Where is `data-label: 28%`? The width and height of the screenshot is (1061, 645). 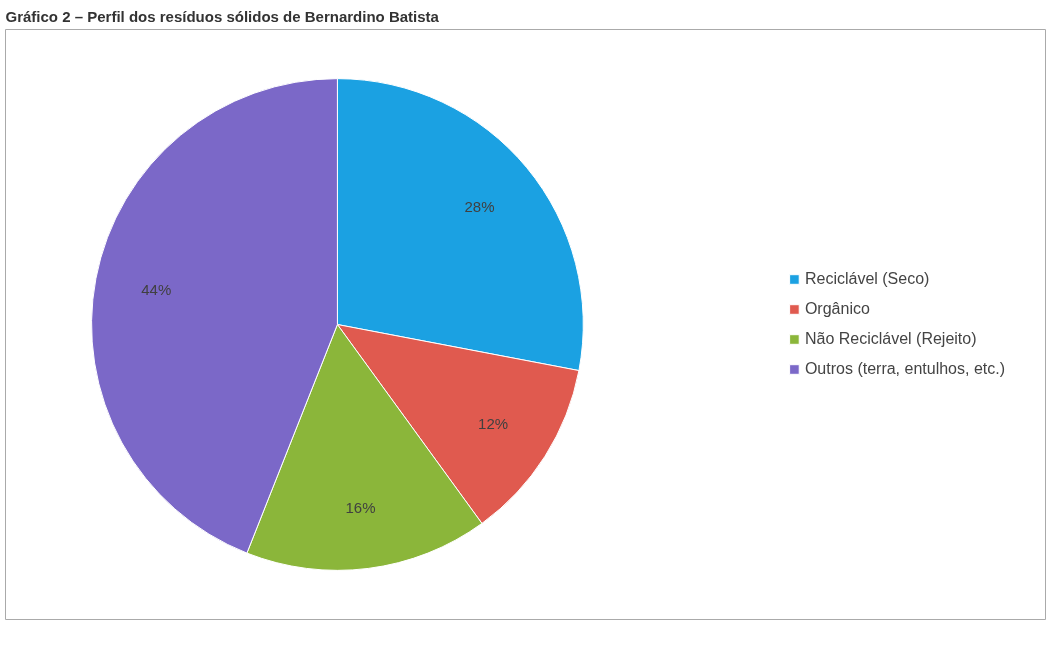
data-label: 28% is located at coordinates (479, 207).